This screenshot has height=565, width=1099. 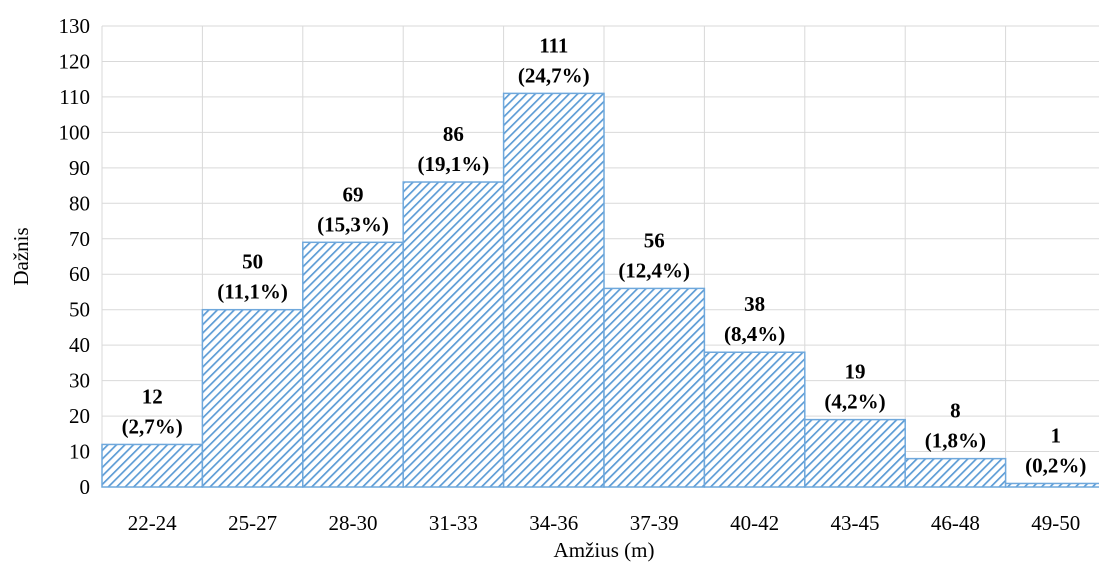 I want to click on x-tick-label: 43-45, so click(x=855, y=523).